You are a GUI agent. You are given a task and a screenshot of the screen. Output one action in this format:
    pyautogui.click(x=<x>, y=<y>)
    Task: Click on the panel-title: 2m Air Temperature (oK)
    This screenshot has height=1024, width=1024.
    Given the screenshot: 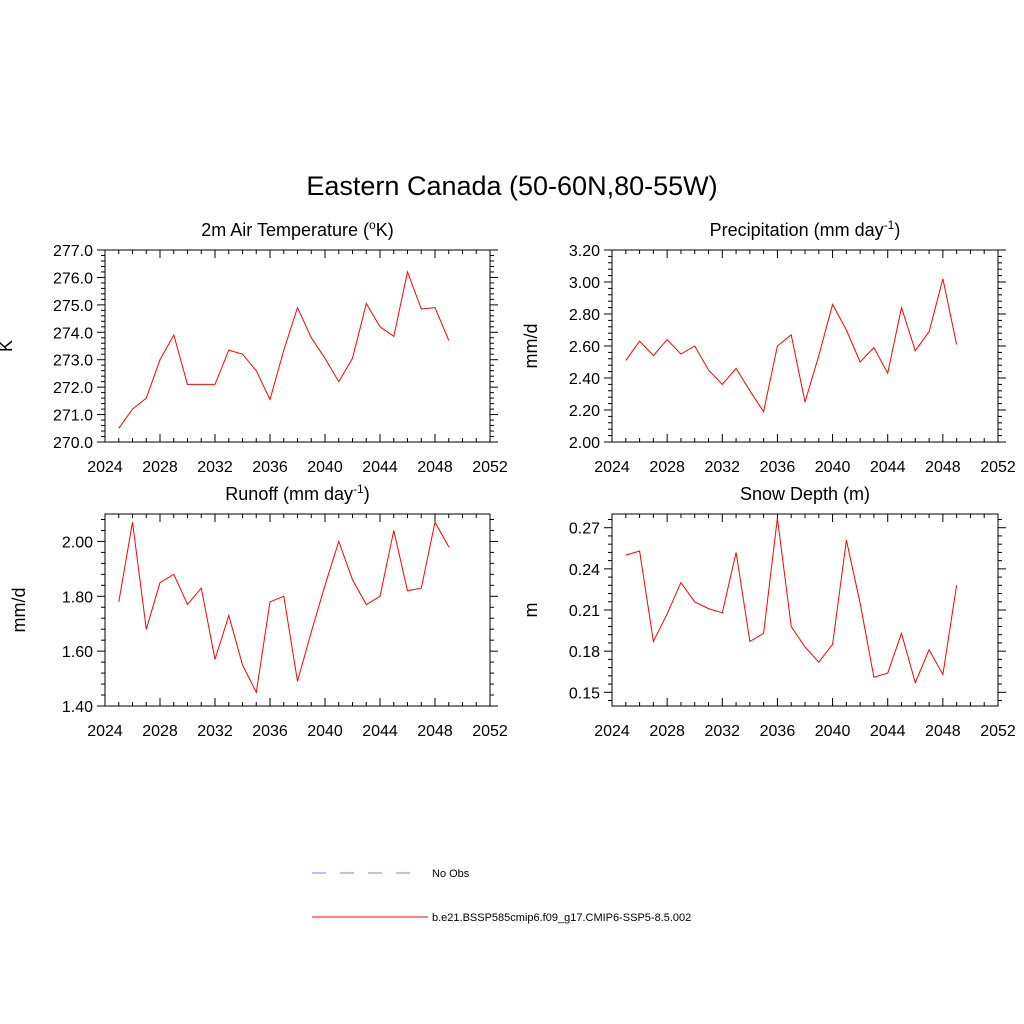 What is the action you would take?
    pyautogui.click(x=297, y=229)
    